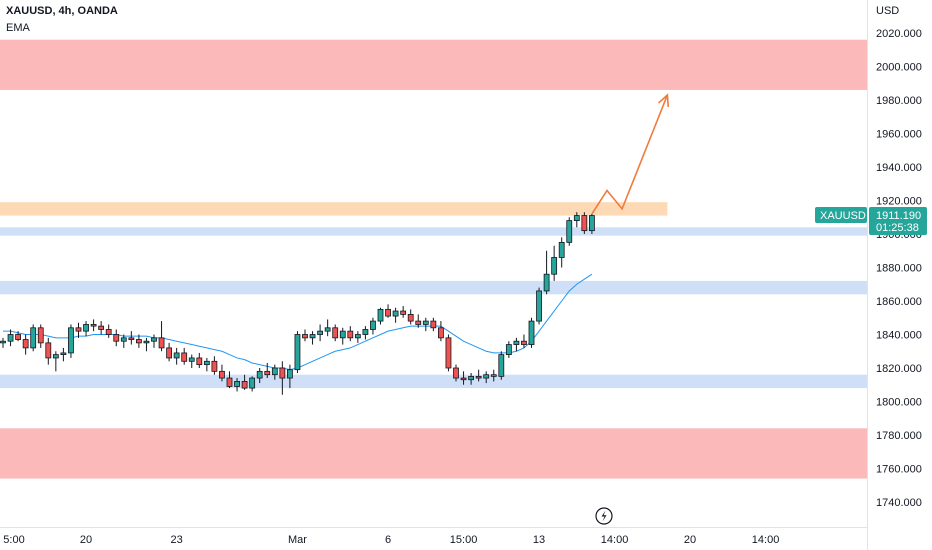 Image resolution: width=932 pixels, height=550 pixels. Describe the element at coordinates (664, 100) in the screenshot. I see `arrow-head` at that location.